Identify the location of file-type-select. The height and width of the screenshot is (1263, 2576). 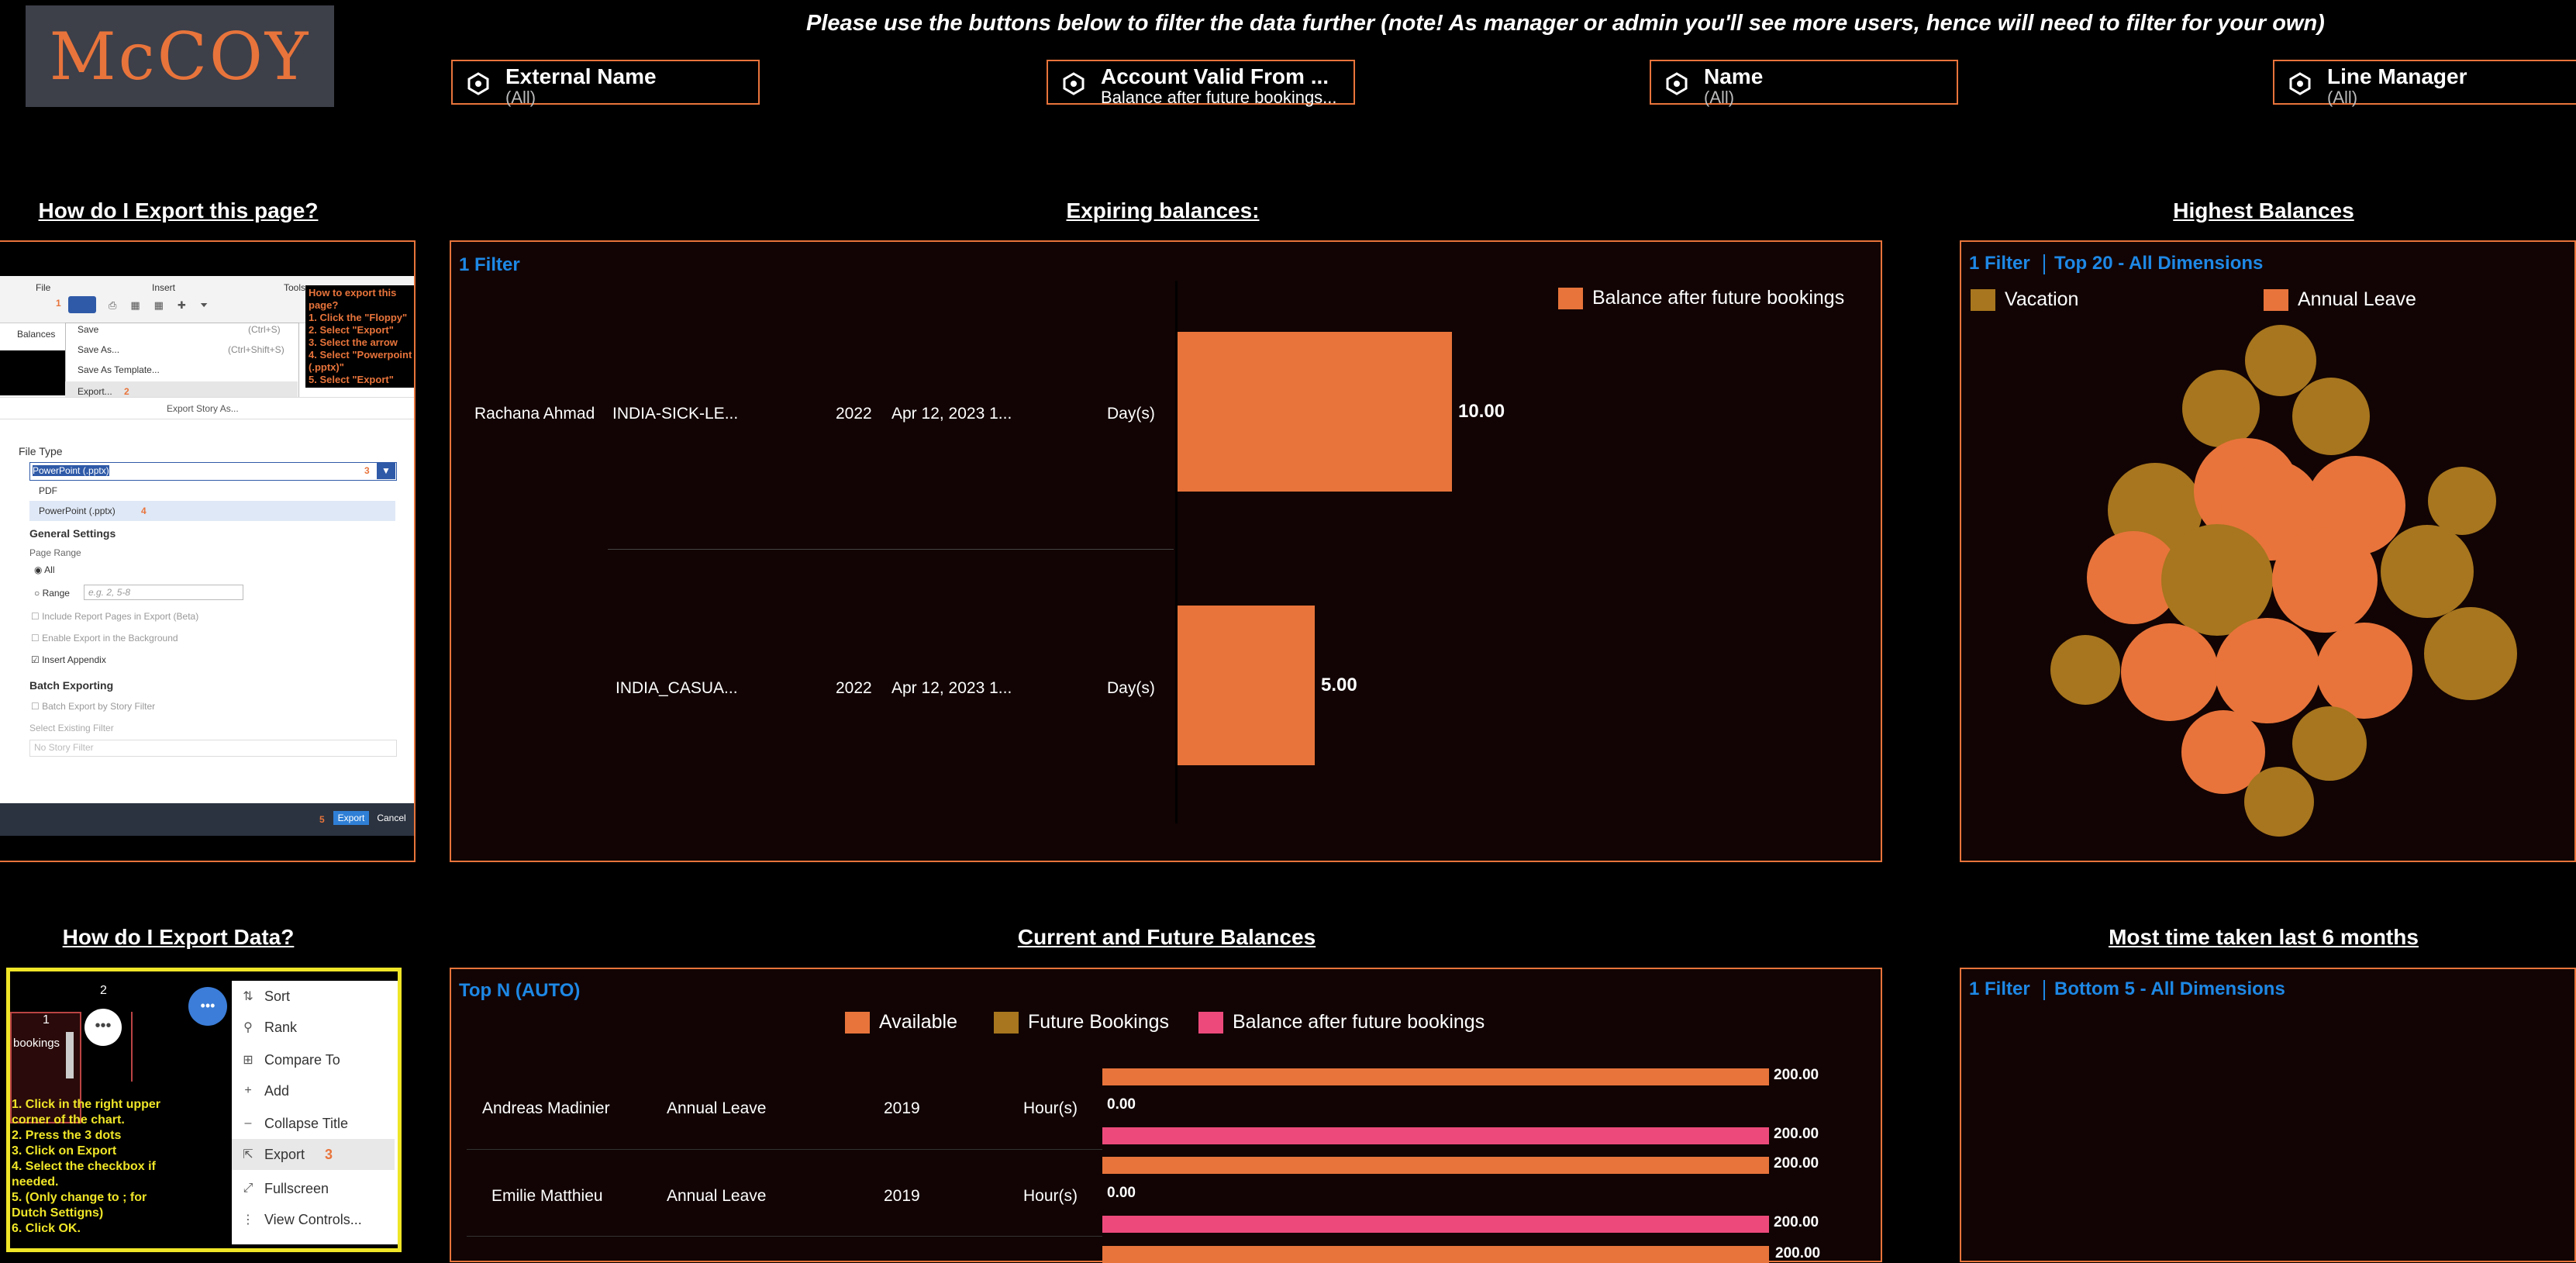
(213, 471).